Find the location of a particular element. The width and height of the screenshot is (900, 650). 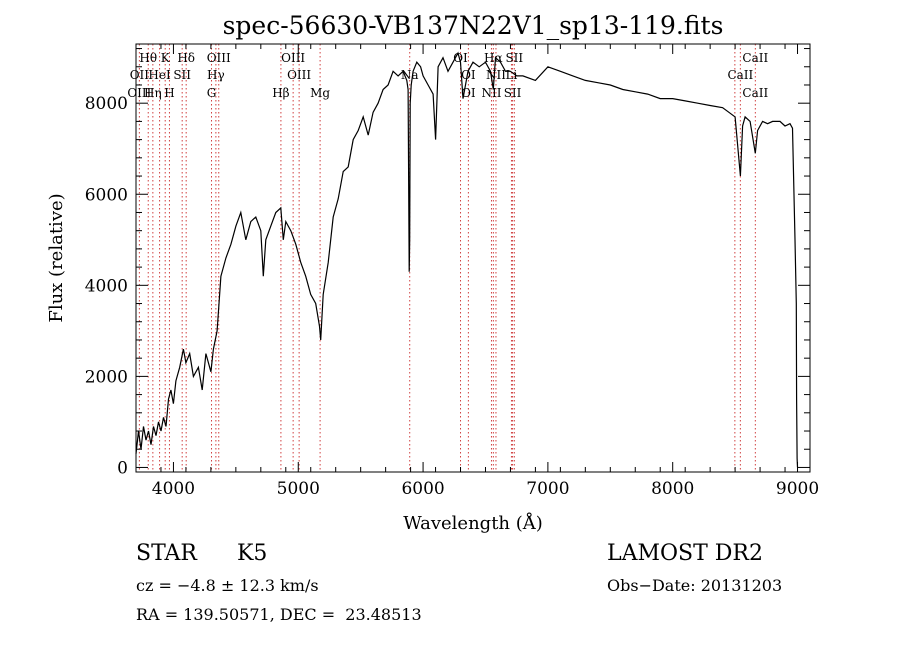

x-tick-label: 4000 is located at coordinates (173, 489).